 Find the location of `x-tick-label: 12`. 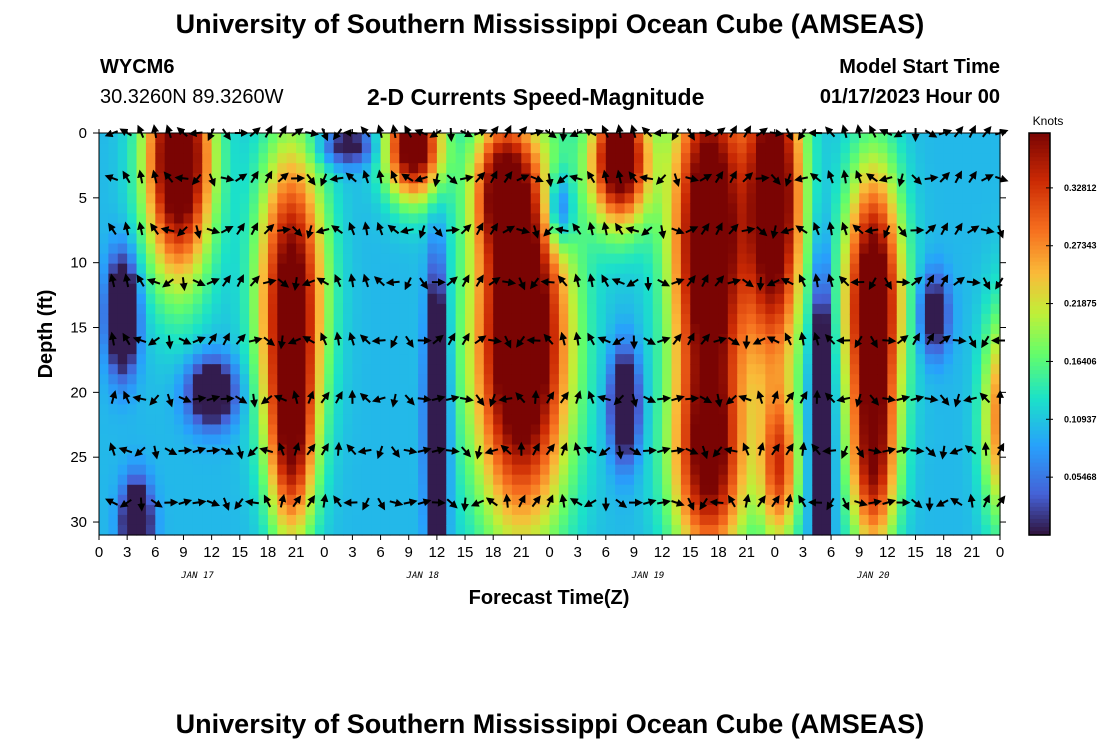

x-tick-label: 12 is located at coordinates (887, 552).